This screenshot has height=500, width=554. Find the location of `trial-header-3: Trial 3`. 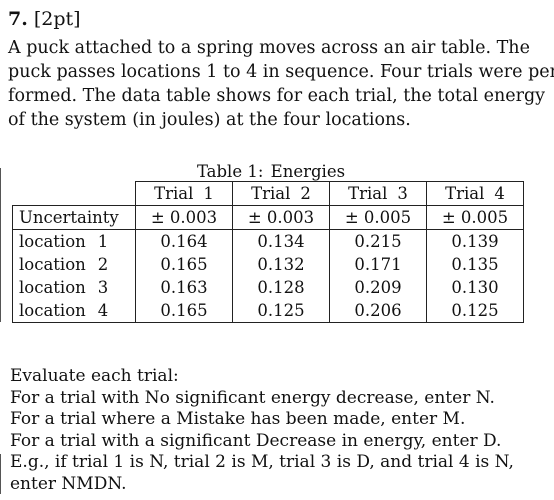

trial-header-3: Trial 3 is located at coordinates (378, 193).